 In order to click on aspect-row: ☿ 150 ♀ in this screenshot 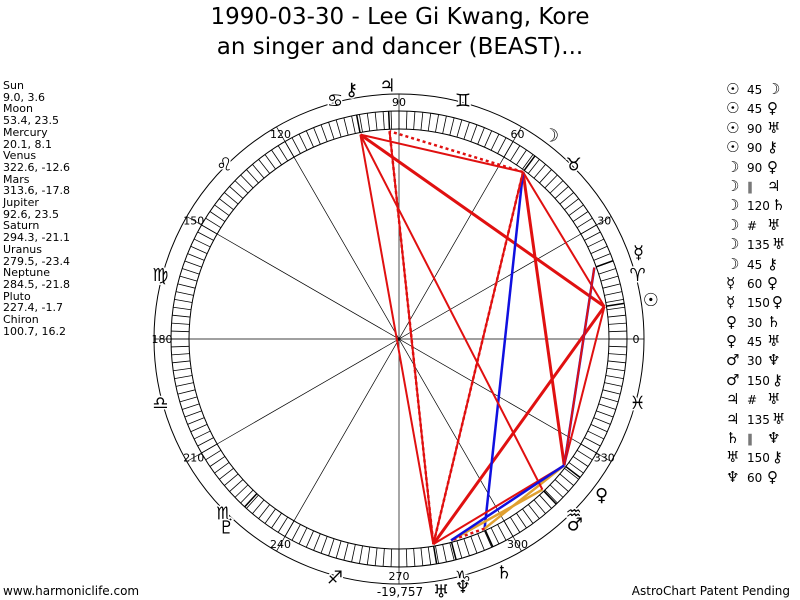, I will do `click(759, 302)`.